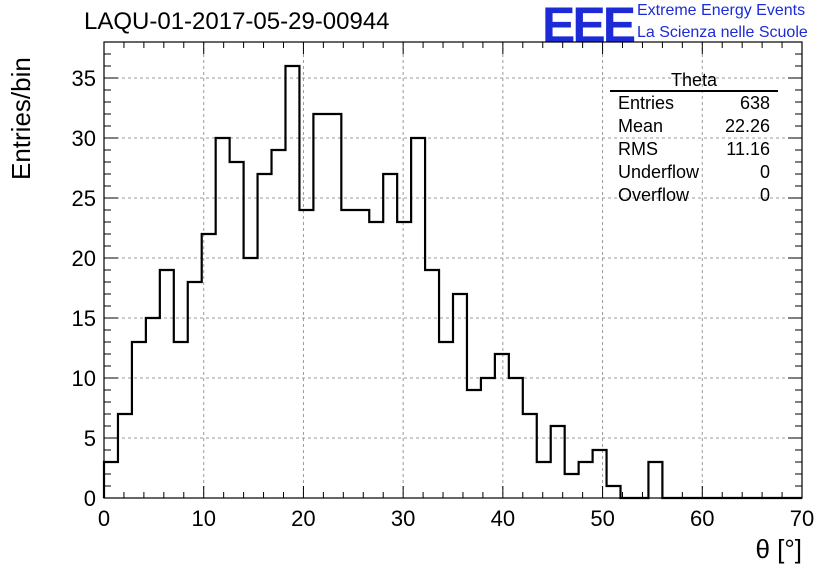 This screenshot has width=836, height=572. Describe the element at coordinates (589, 26) in the screenshot. I see `eee-logo: EEE` at that location.